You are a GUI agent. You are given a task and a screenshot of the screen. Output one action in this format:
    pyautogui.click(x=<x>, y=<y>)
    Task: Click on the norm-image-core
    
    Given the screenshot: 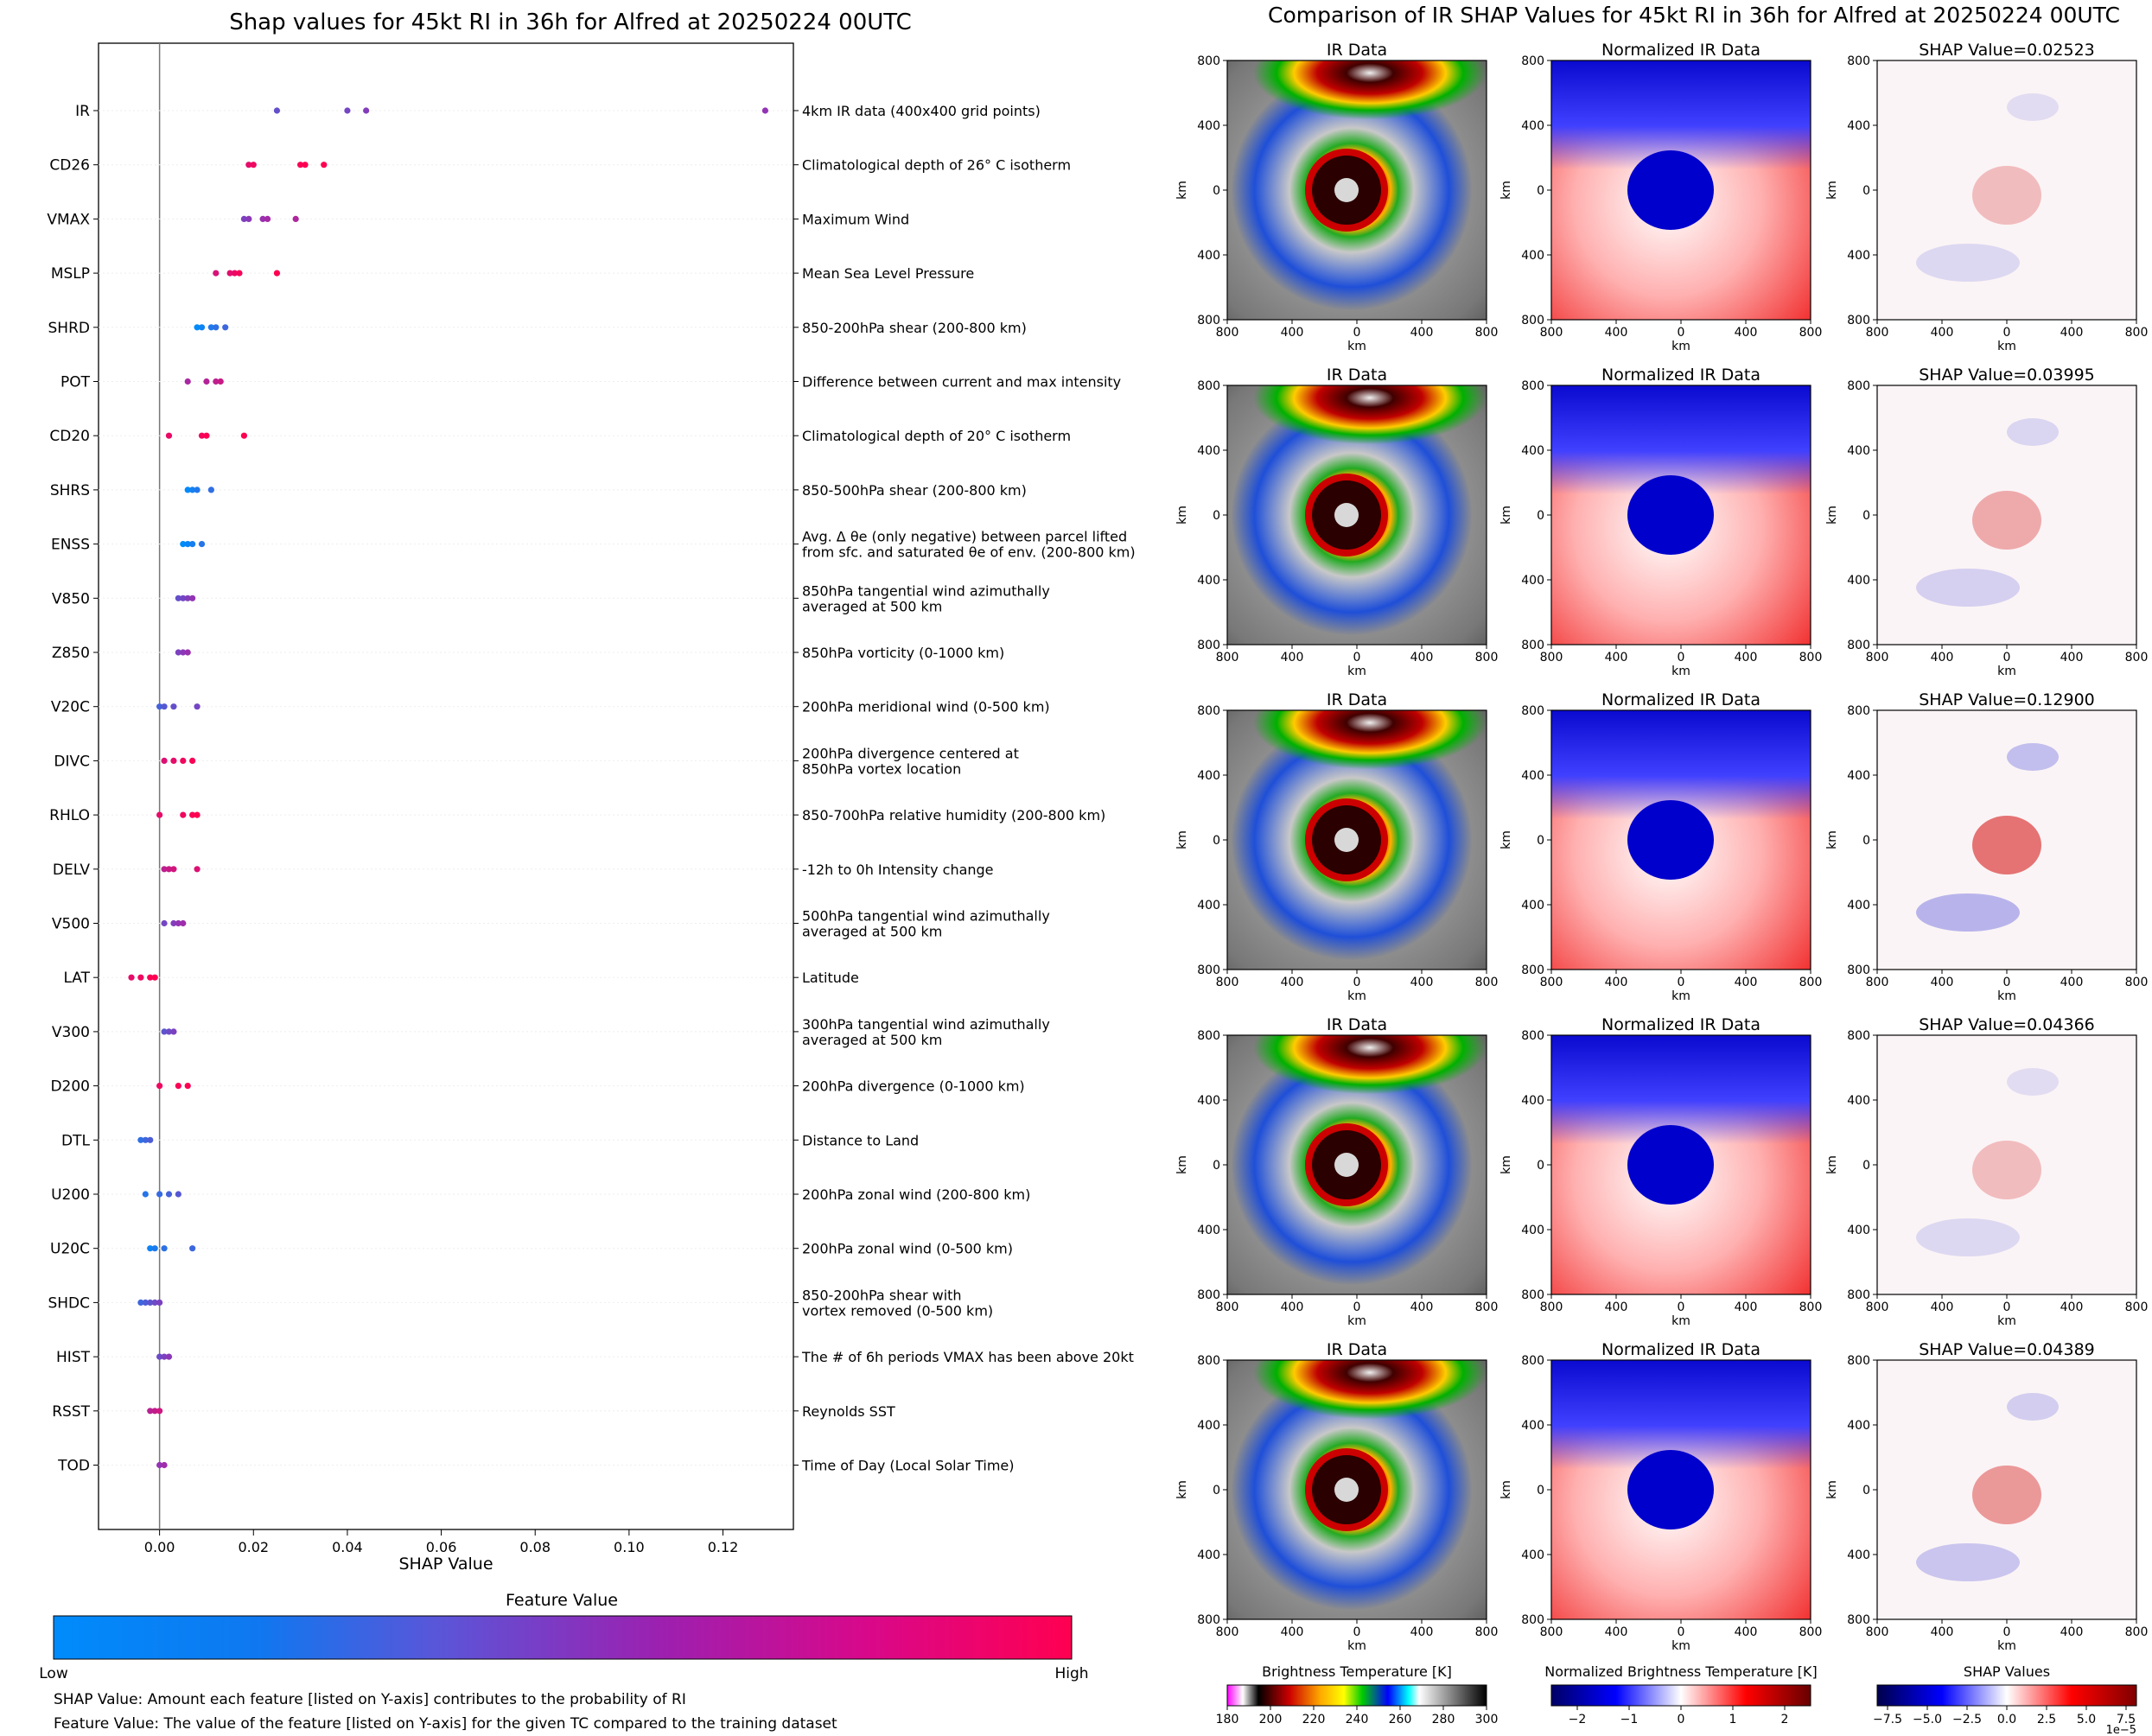 What is the action you would take?
    pyautogui.click(x=1670, y=1165)
    